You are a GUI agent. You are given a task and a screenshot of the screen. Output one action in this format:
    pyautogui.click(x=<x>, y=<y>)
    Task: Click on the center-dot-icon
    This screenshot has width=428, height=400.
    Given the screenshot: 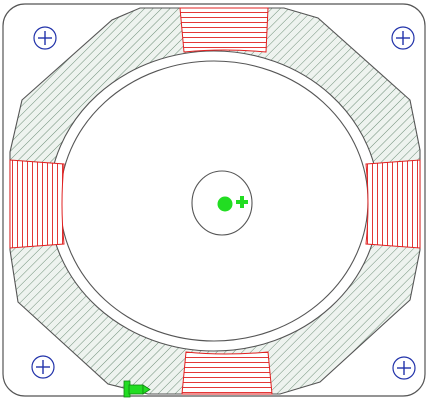 What is the action you would take?
    pyautogui.click(x=225, y=204)
    